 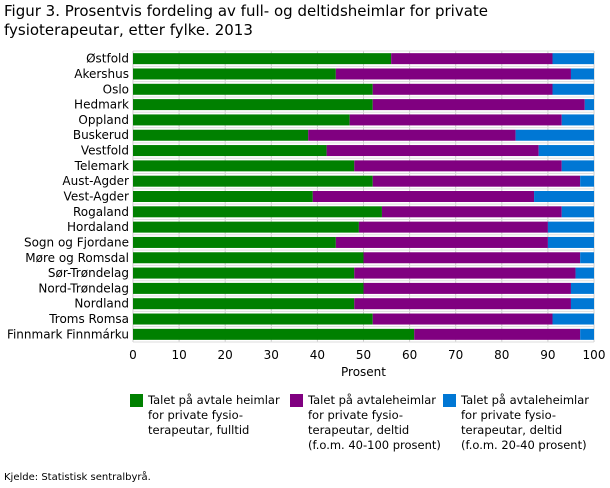 I want to click on category-label: Vestfold, so click(x=105, y=151).